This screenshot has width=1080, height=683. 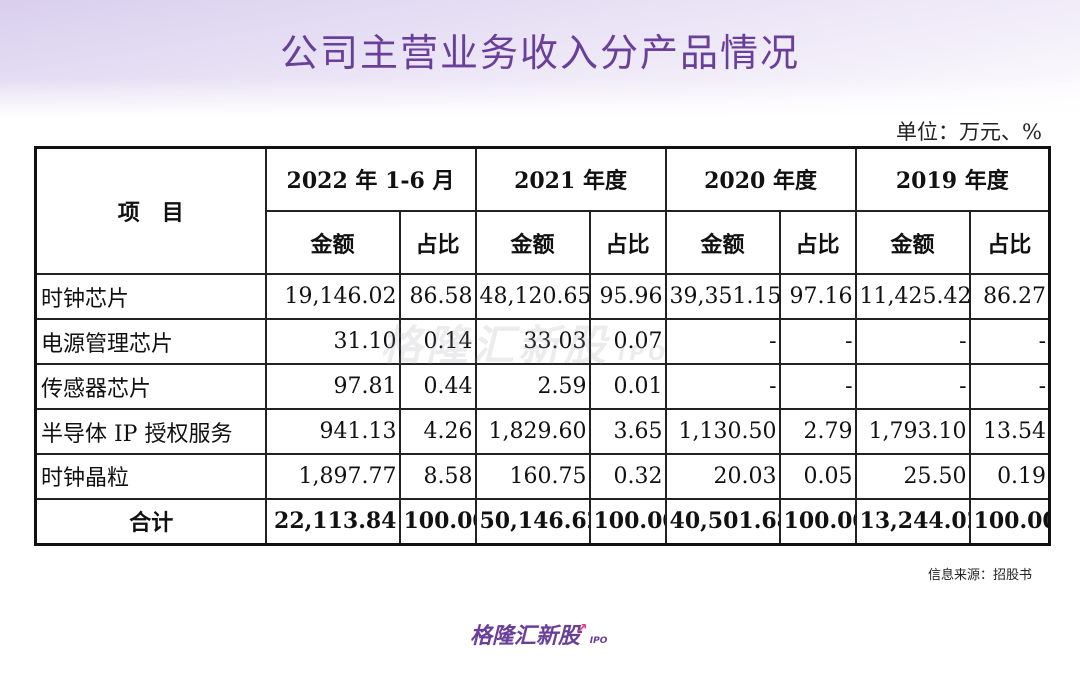 I want to click on amount-cell: 39,351.15, so click(x=722, y=297).